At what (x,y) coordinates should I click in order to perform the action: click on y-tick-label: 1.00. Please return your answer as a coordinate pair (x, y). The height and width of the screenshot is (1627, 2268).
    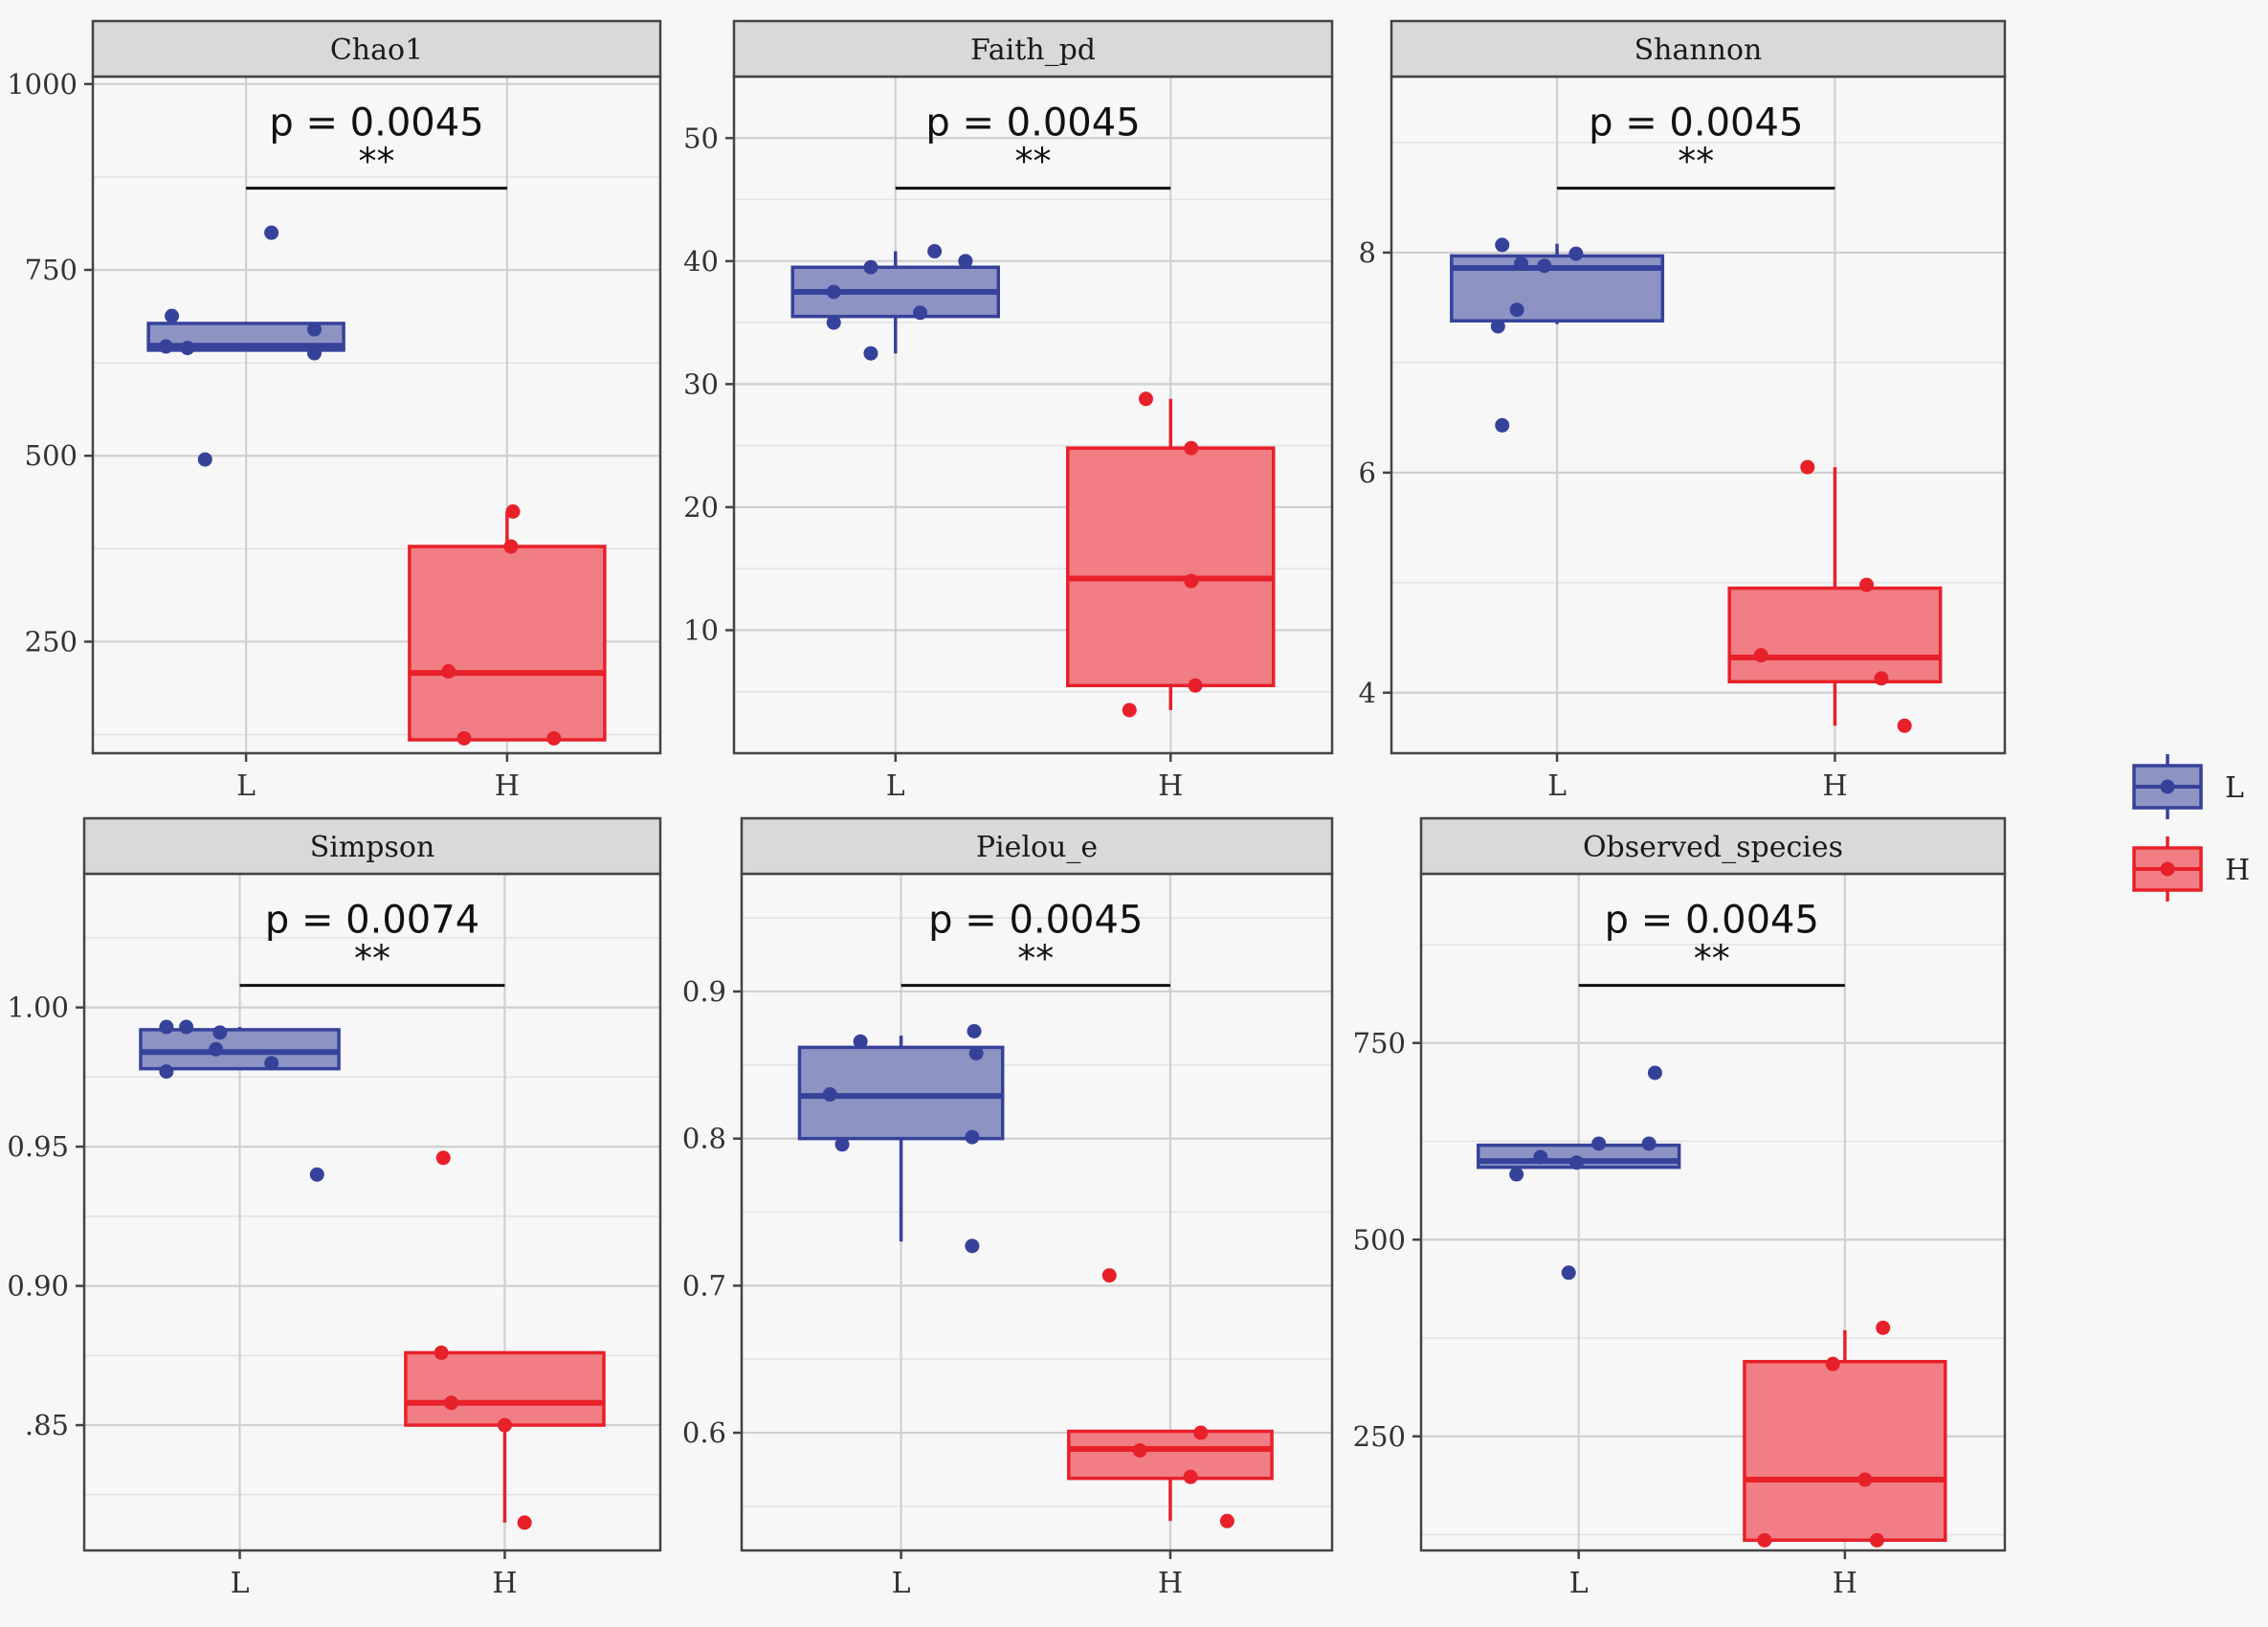
    Looking at the image, I should click on (38, 1008).